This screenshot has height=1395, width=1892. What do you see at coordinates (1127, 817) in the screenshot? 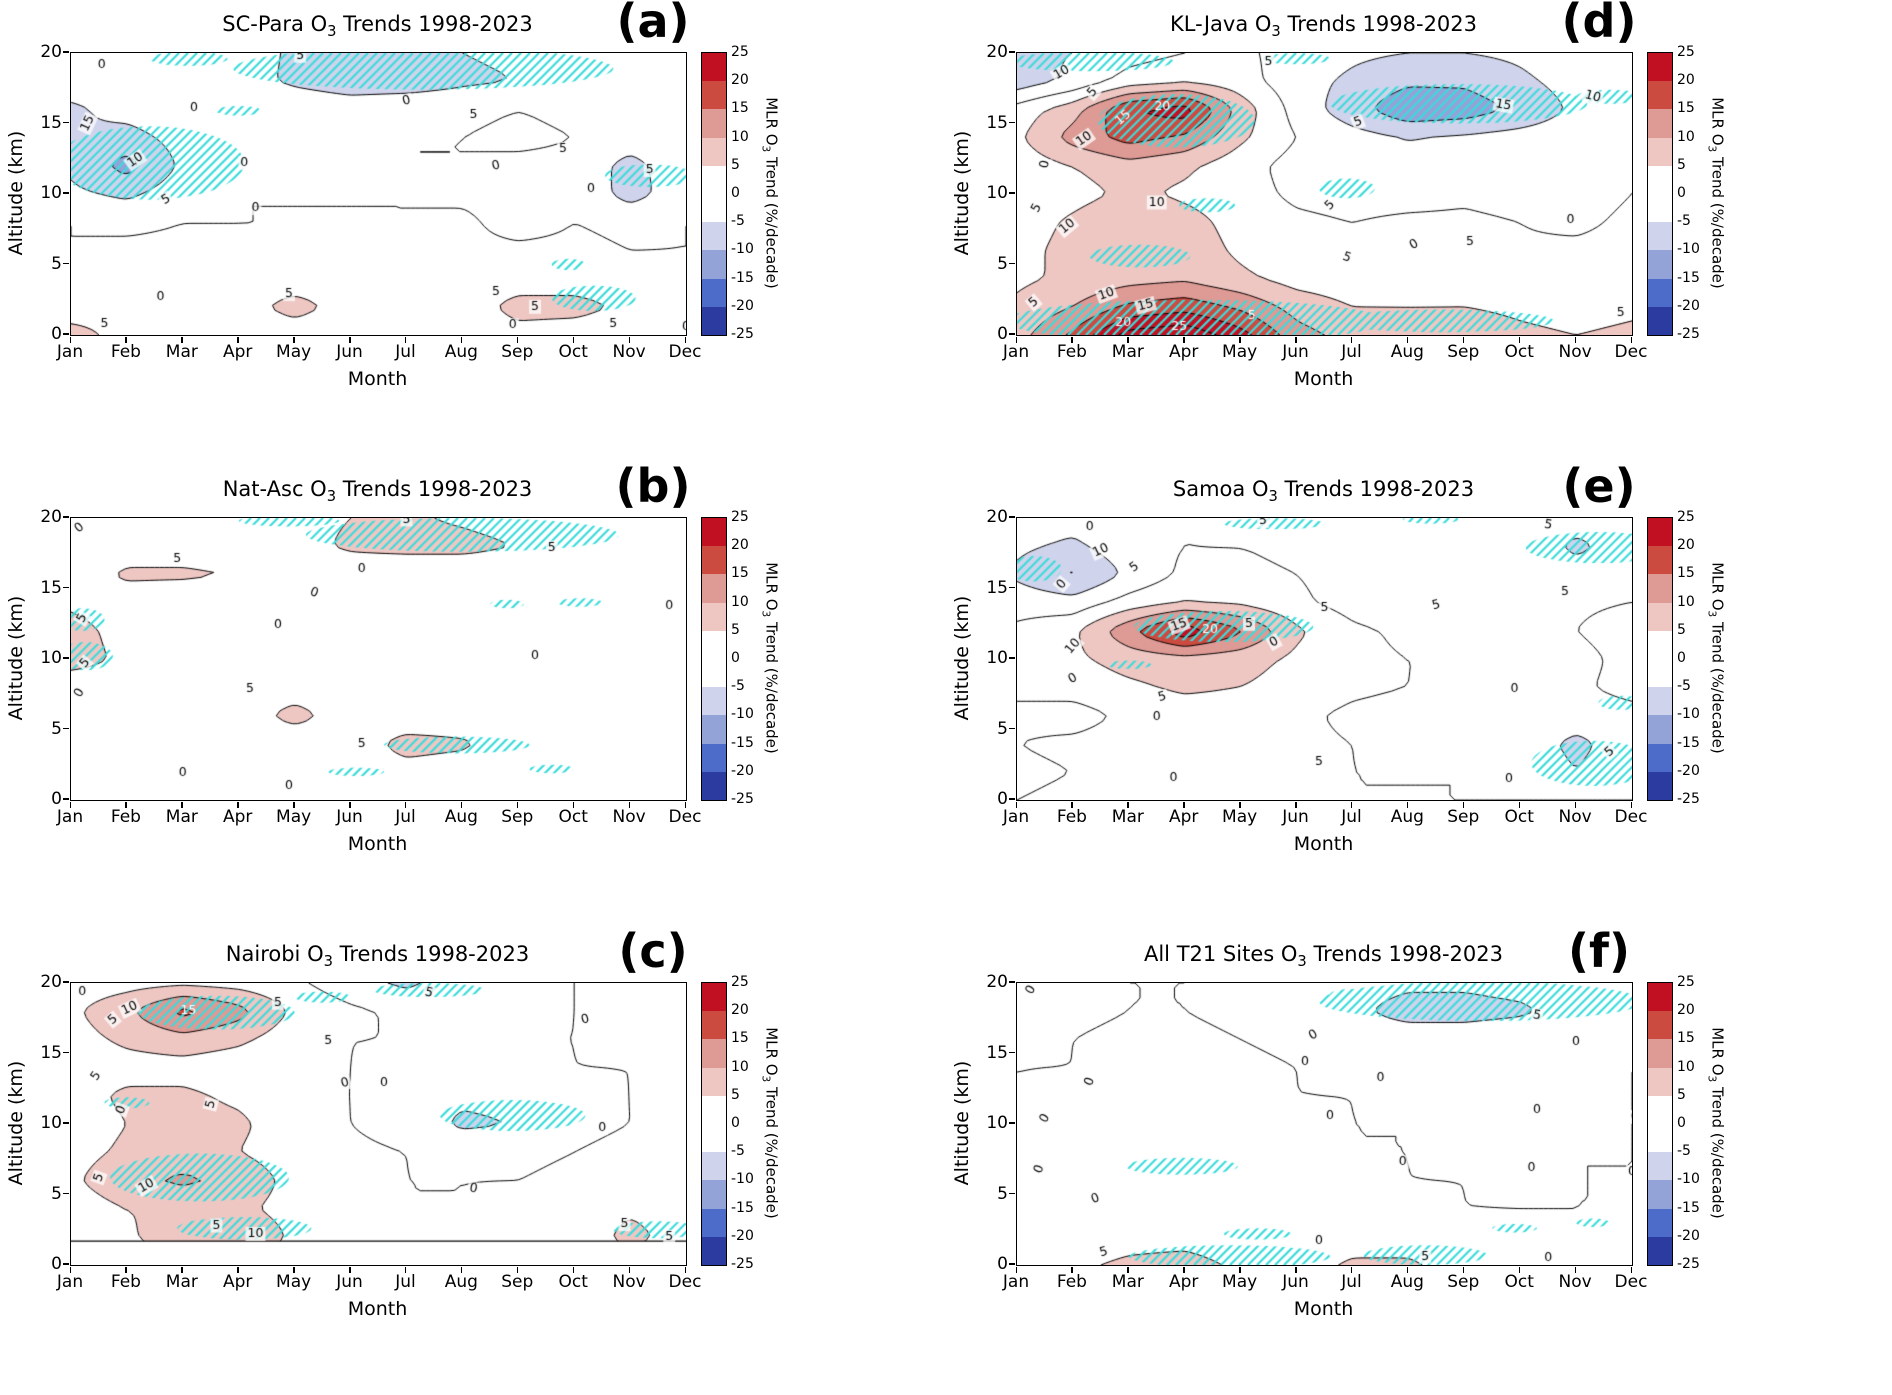
I see `x-tick-label: Mar` at bounding box center [1127, 817].